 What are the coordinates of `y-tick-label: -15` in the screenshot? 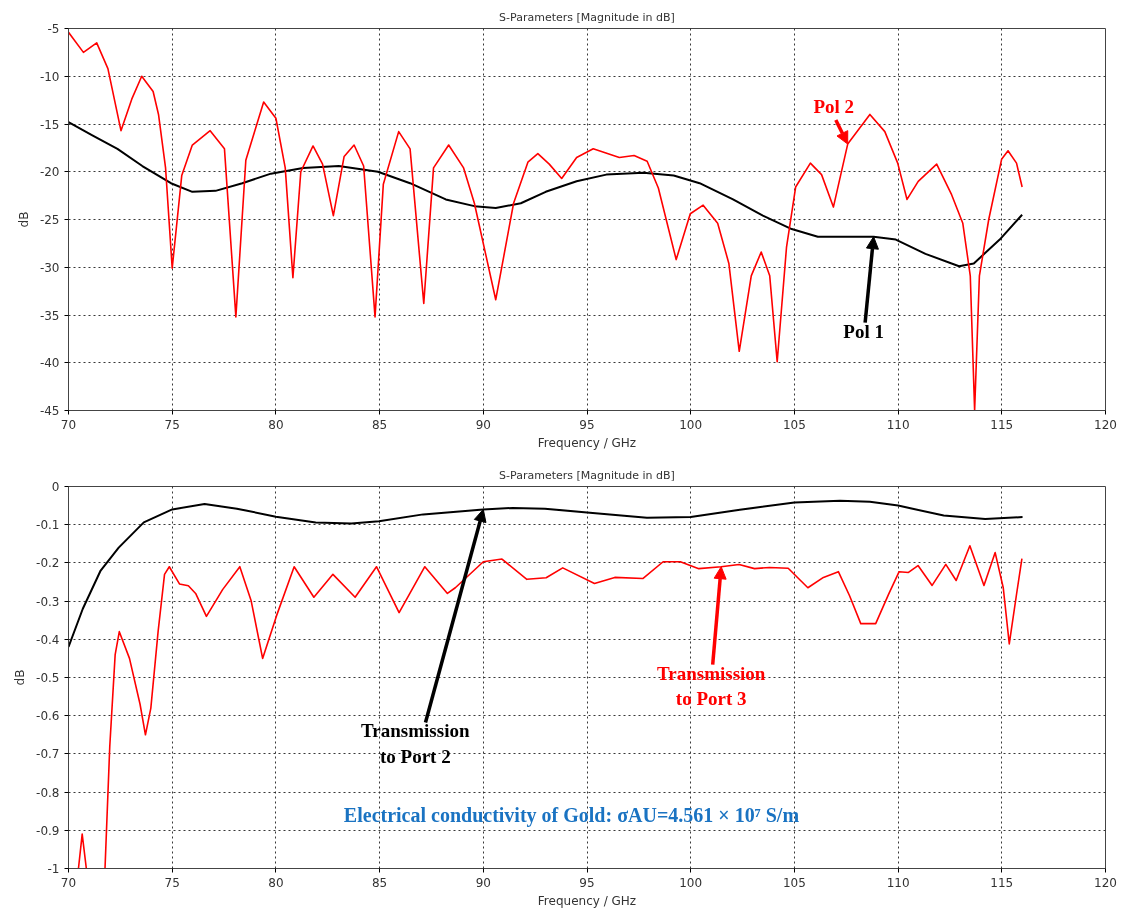 It's located at (49, 124).